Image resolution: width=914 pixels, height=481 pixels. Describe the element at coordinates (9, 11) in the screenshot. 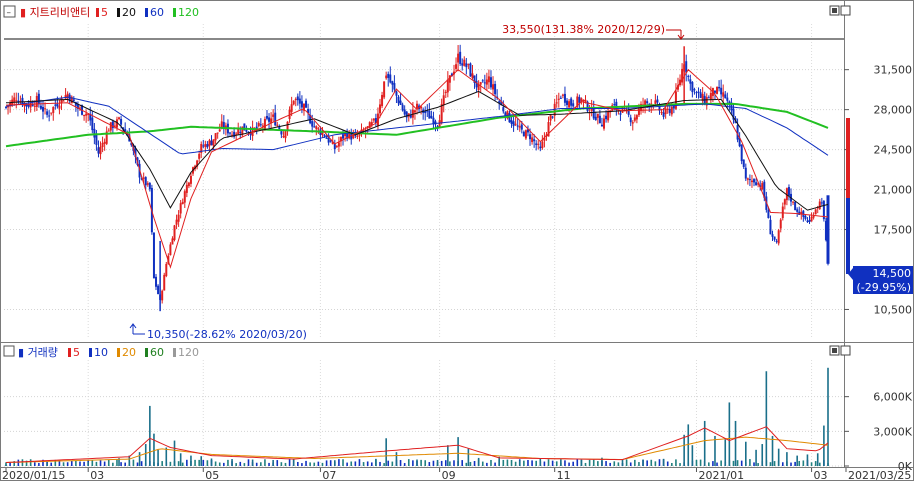

I see `collapse-icon` at that location.